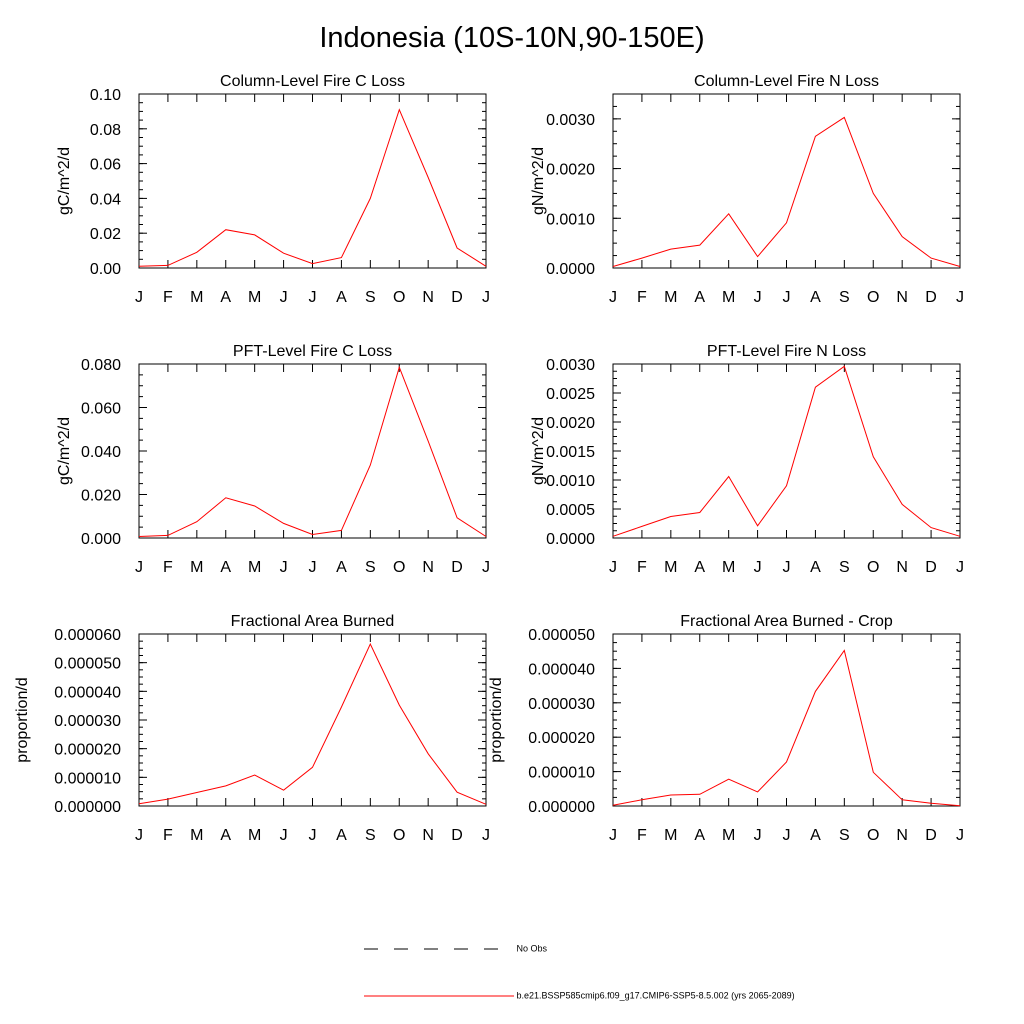 This screenshot has width=1024, height=1024. I want to click on y-tick-label: 0.0010, so click(570, 481).